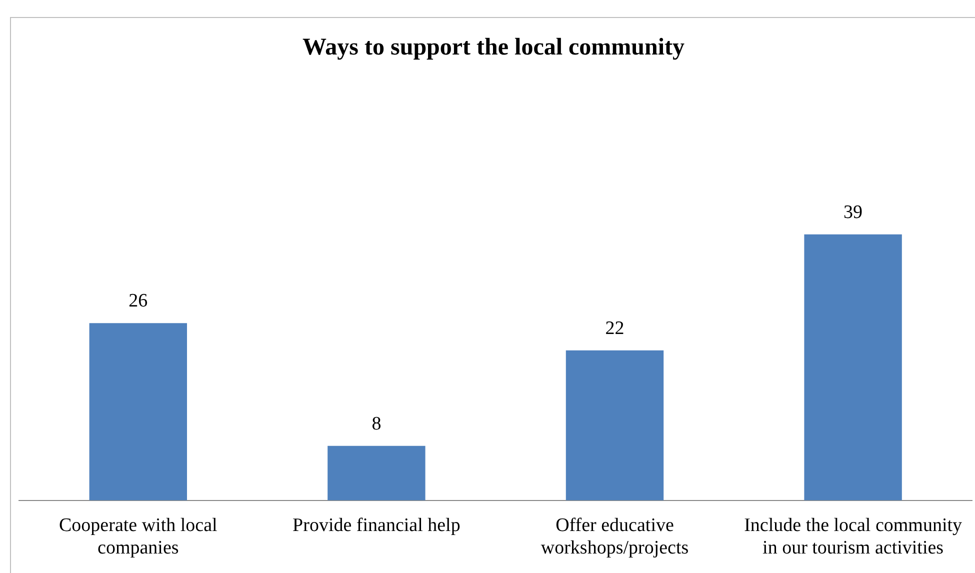  Describe the element at coordinates (614, 536) in the screenshot. I see `x-tick-label: Offer educative workshops/projects` at that location.